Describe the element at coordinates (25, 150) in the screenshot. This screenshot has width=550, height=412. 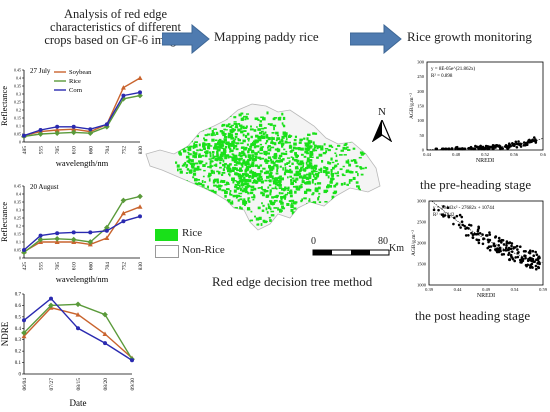
I see `x-tick-label: 485` at that location.